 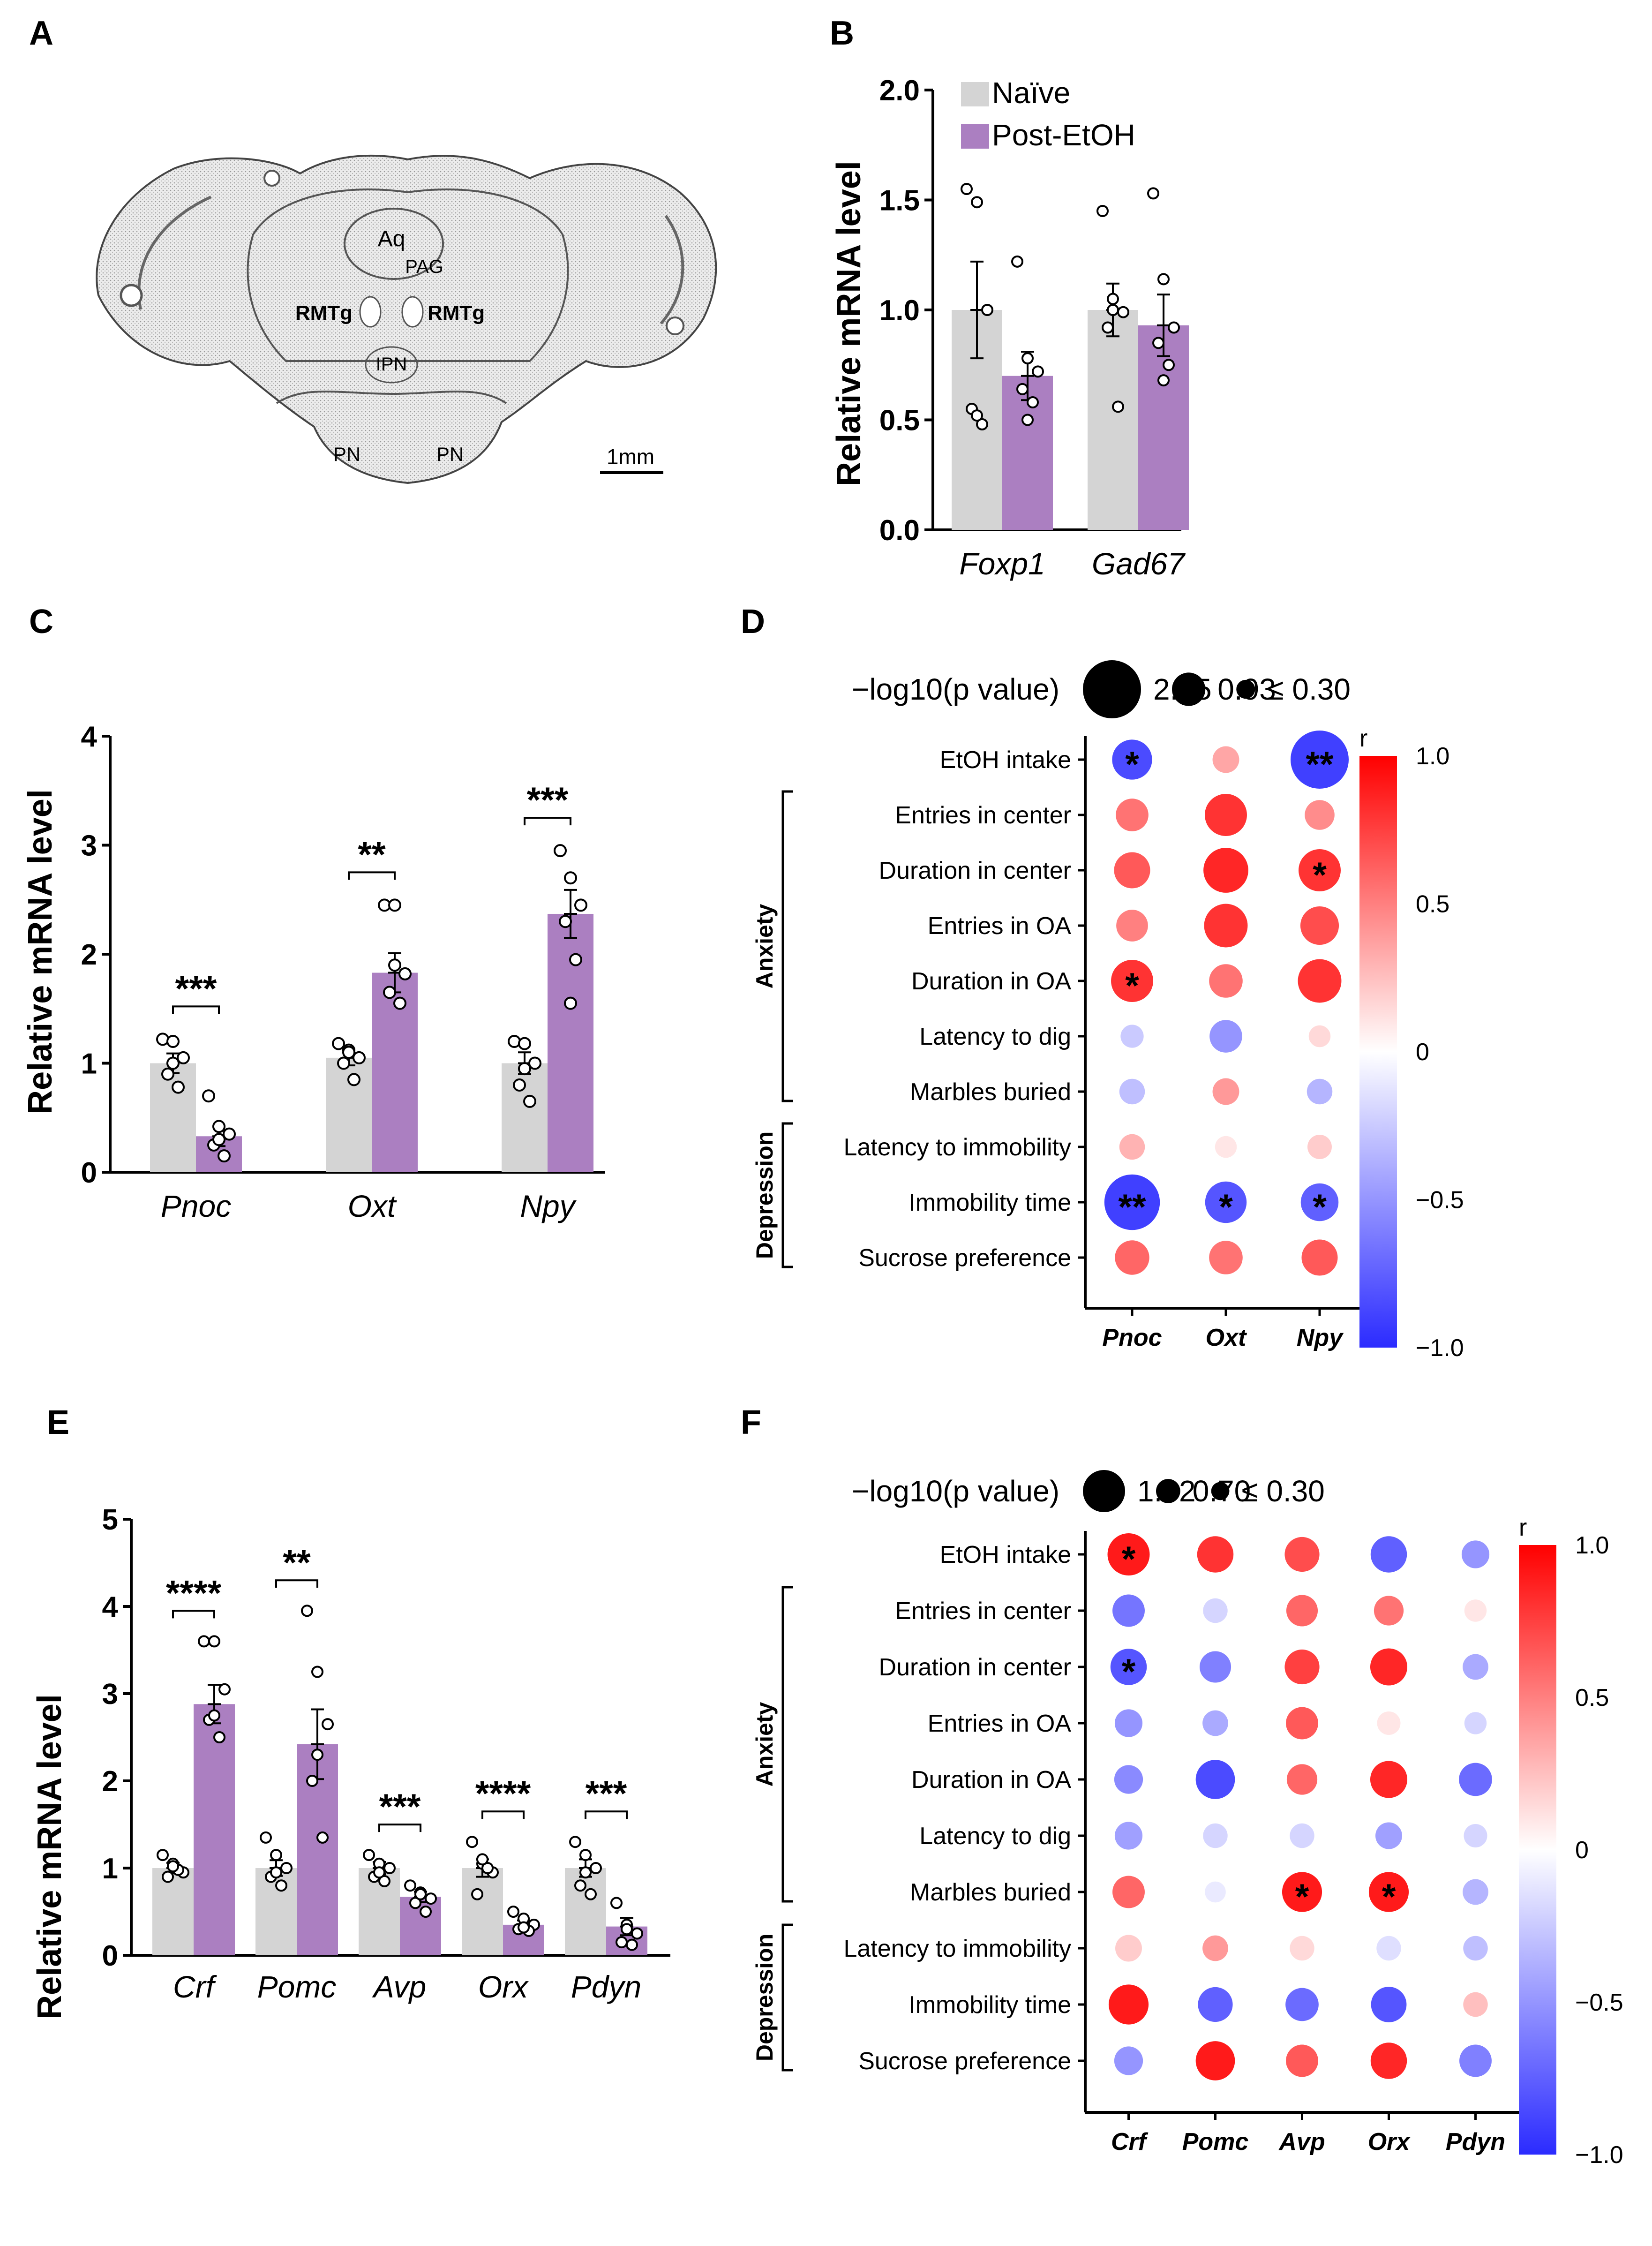 What do you see at coordinates (195, 1986) in the screenshot?
I see `x-tick-label-crf: Crf` at bounding box center [195, 1986].